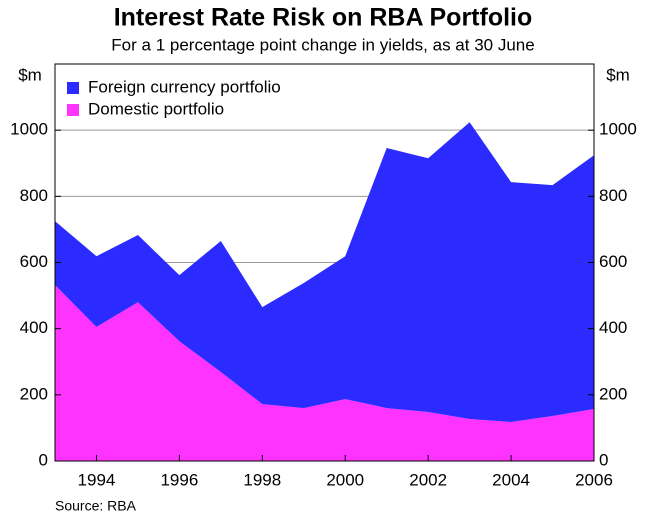 This screenshot has height=521, width=647. What do you see at coordinates (34, 393) in the screenshot?
I see `y-tick-label: 200` at bounding box center [34, 393].